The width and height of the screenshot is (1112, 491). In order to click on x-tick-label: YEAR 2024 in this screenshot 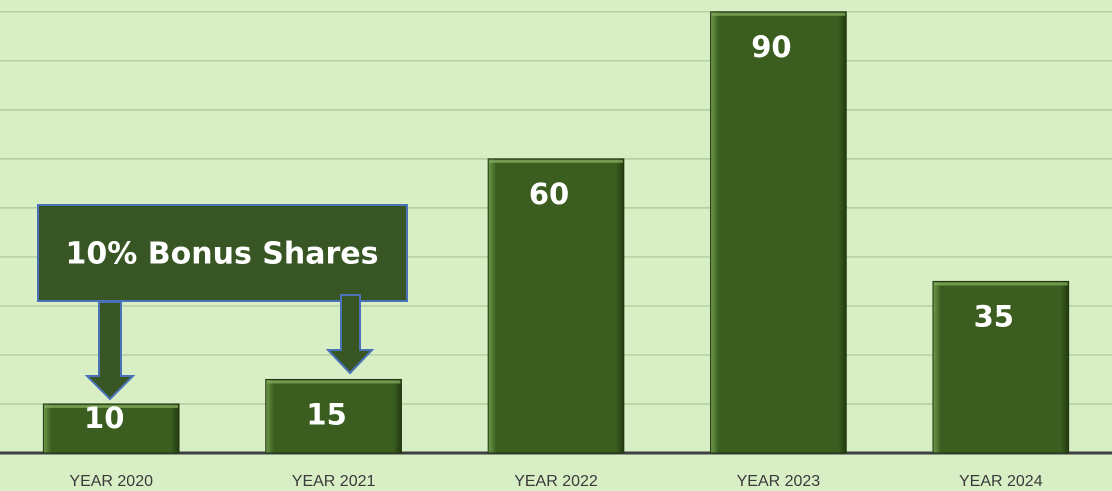, I will do `click(1001, 481)`.